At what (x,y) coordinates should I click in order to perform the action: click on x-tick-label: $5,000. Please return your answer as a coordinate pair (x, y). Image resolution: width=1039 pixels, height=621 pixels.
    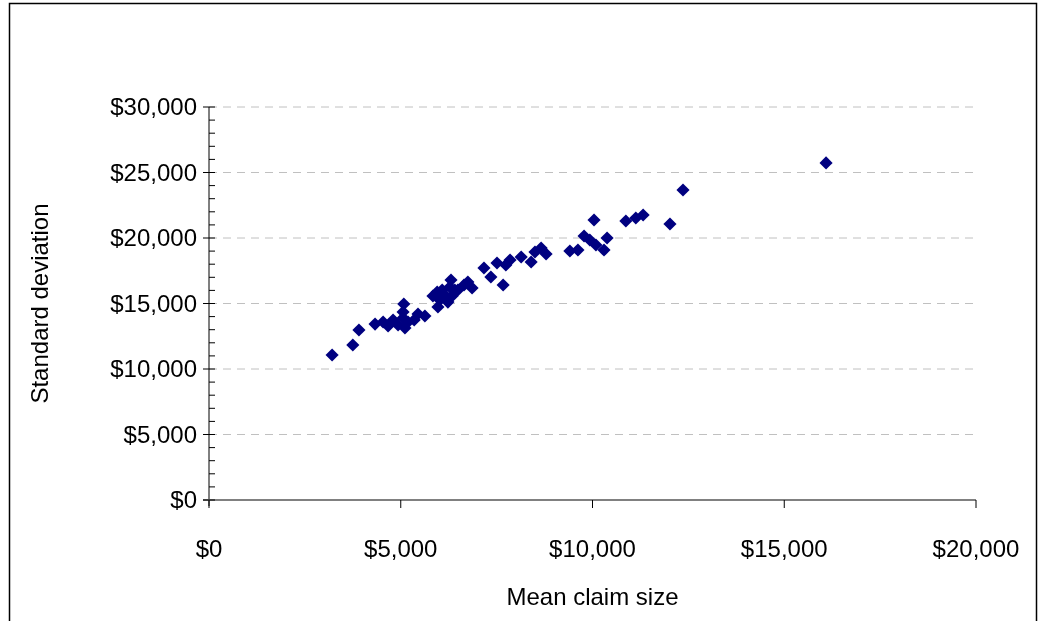
    Looking at the image, I should click on (401, 548).